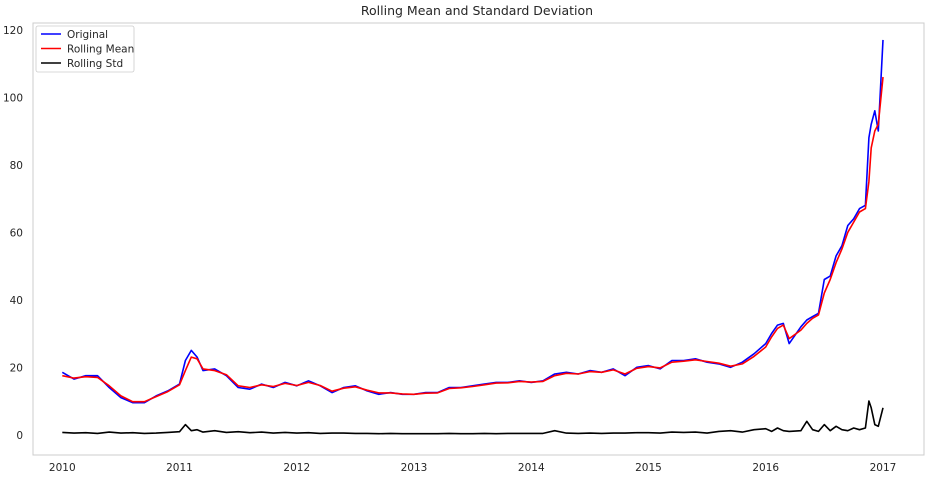 The height and width of the screenshot is (479, 931). Describe the element at coordinates (648, 468) in the screenshot. I see `x-tick-label: 2015` at that location.